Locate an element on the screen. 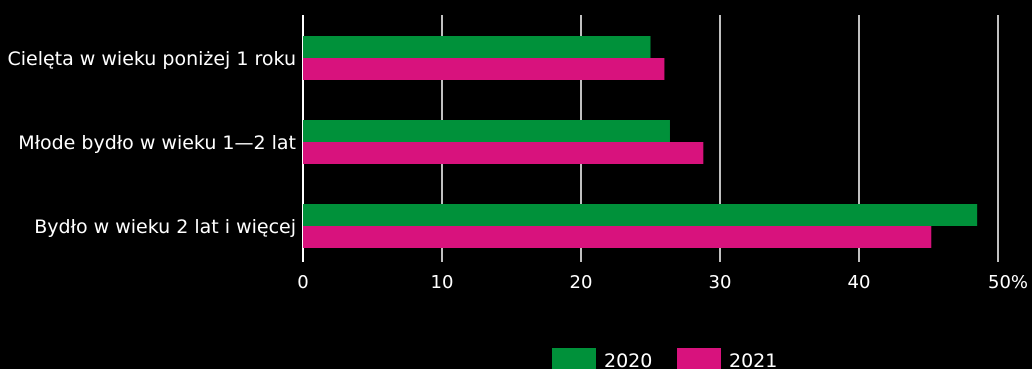 The height and width of the screenshot is (369, 1032). legend-swatch-2020 is located at coordinates (574, 358).